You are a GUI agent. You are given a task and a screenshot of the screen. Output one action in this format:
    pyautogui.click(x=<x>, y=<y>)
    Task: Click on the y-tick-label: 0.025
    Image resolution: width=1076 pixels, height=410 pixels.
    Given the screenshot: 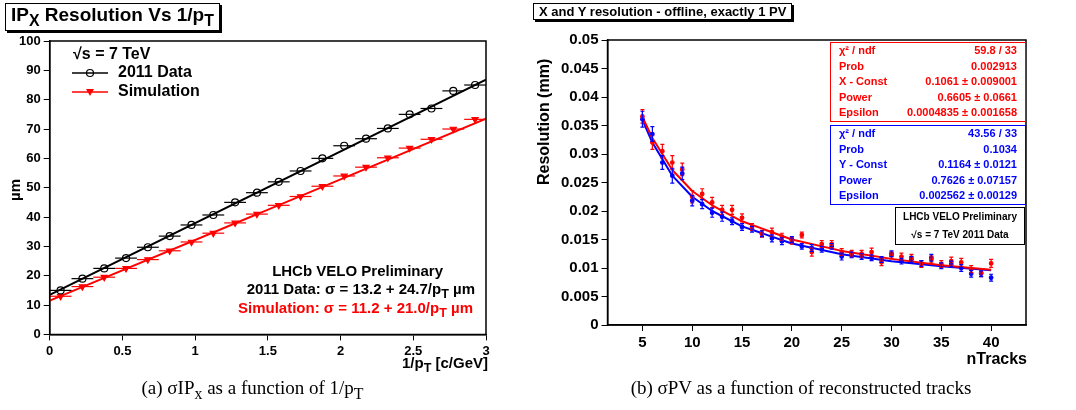 What is the action you would take?
    pyautogui.click(x=579, y=181)
    